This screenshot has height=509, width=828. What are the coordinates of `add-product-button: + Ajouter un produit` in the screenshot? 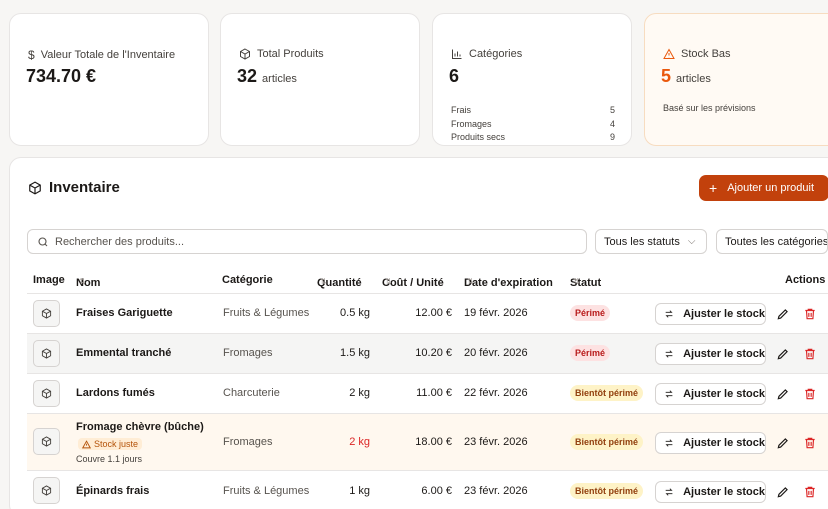 It's located at (763, 188).